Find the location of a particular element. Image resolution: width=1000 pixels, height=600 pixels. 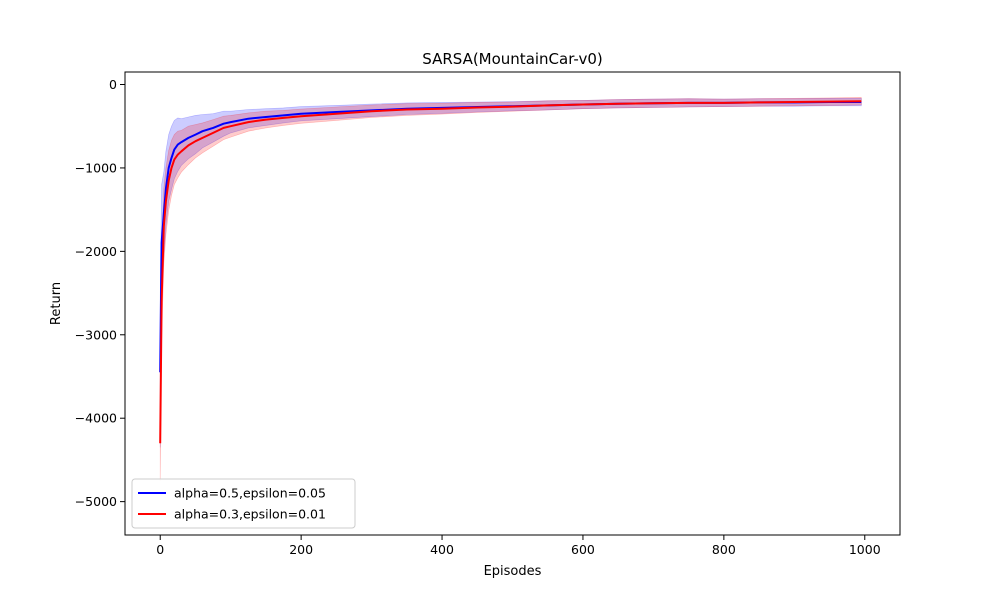

legend-box is located at coordinates (243, 503).